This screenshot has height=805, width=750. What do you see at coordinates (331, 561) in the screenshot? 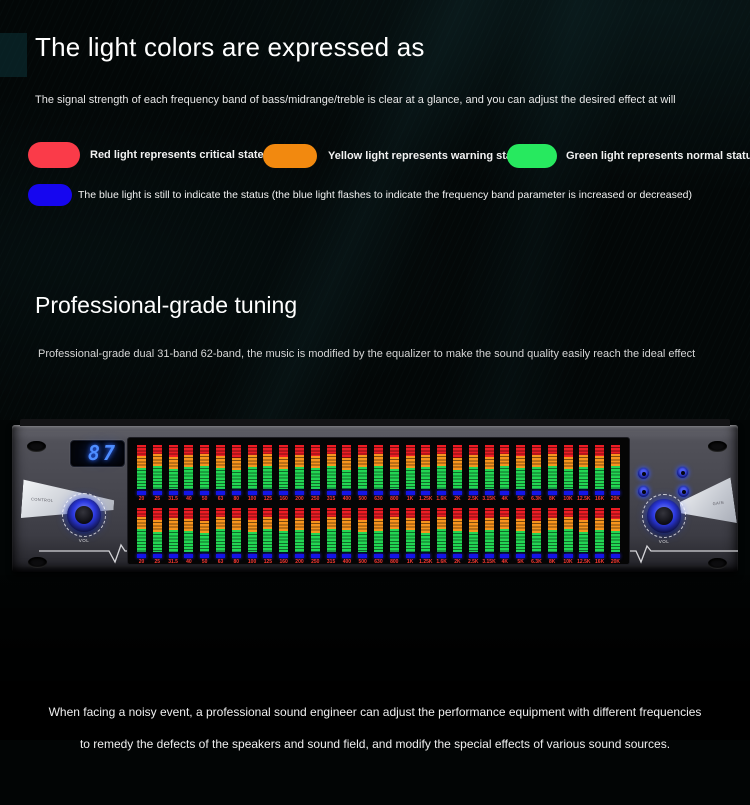
I see `frequency-label: 315` at bounding box center [331, 561].